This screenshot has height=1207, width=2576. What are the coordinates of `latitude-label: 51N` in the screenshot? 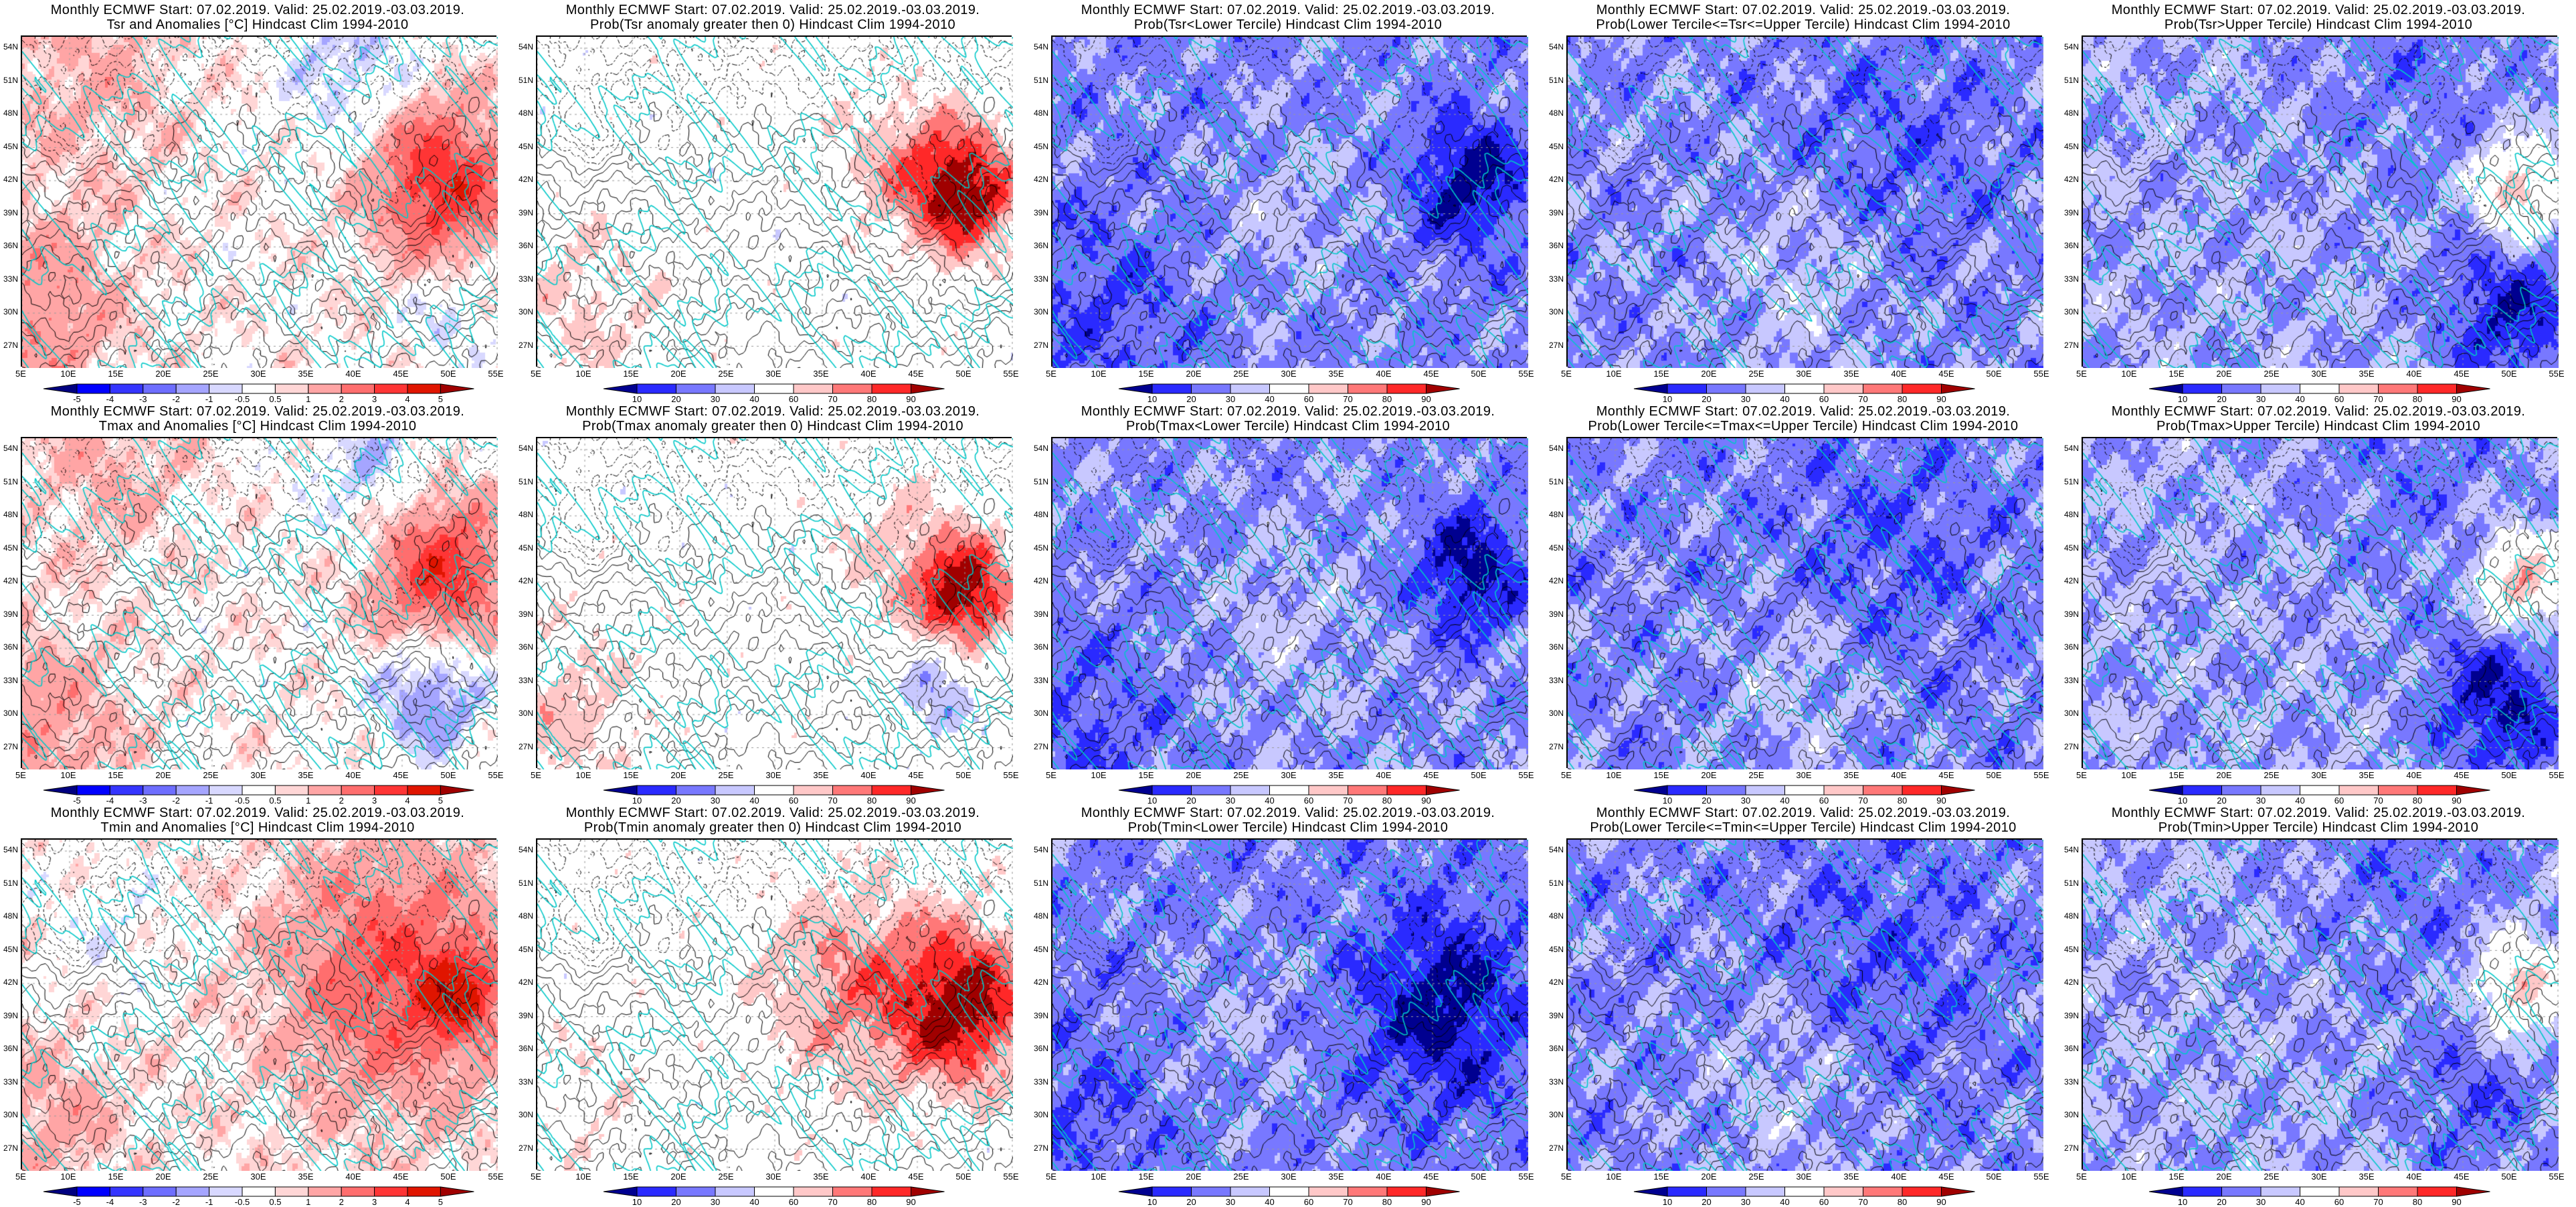 It's located at (2071, 883).